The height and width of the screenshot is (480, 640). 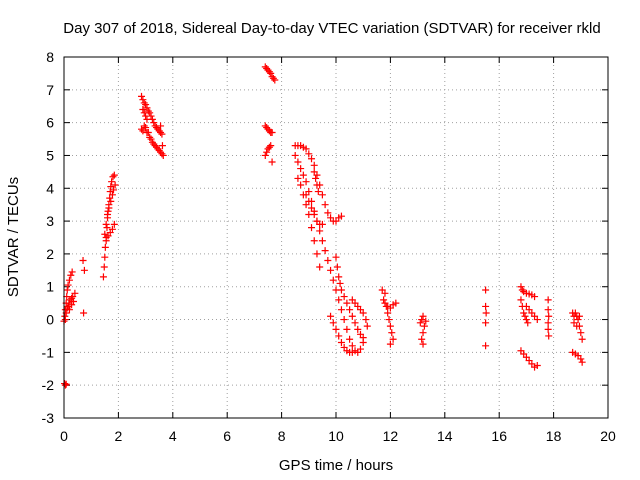 I want to click on y-tick-label: -2, so click(x=48, y=385).